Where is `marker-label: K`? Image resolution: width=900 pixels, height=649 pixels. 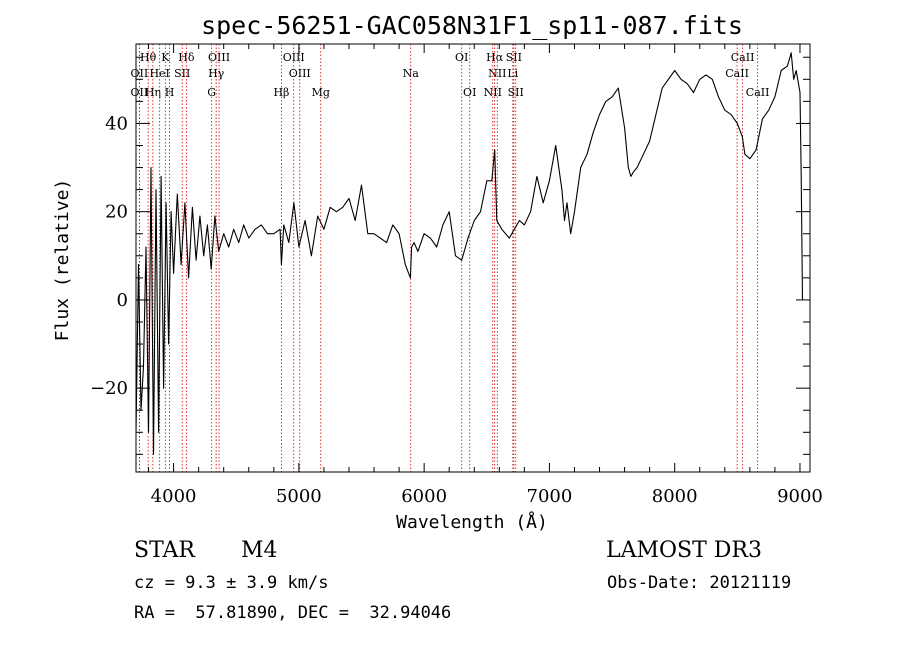
marker-label: K is located at coordinates (165, 57).